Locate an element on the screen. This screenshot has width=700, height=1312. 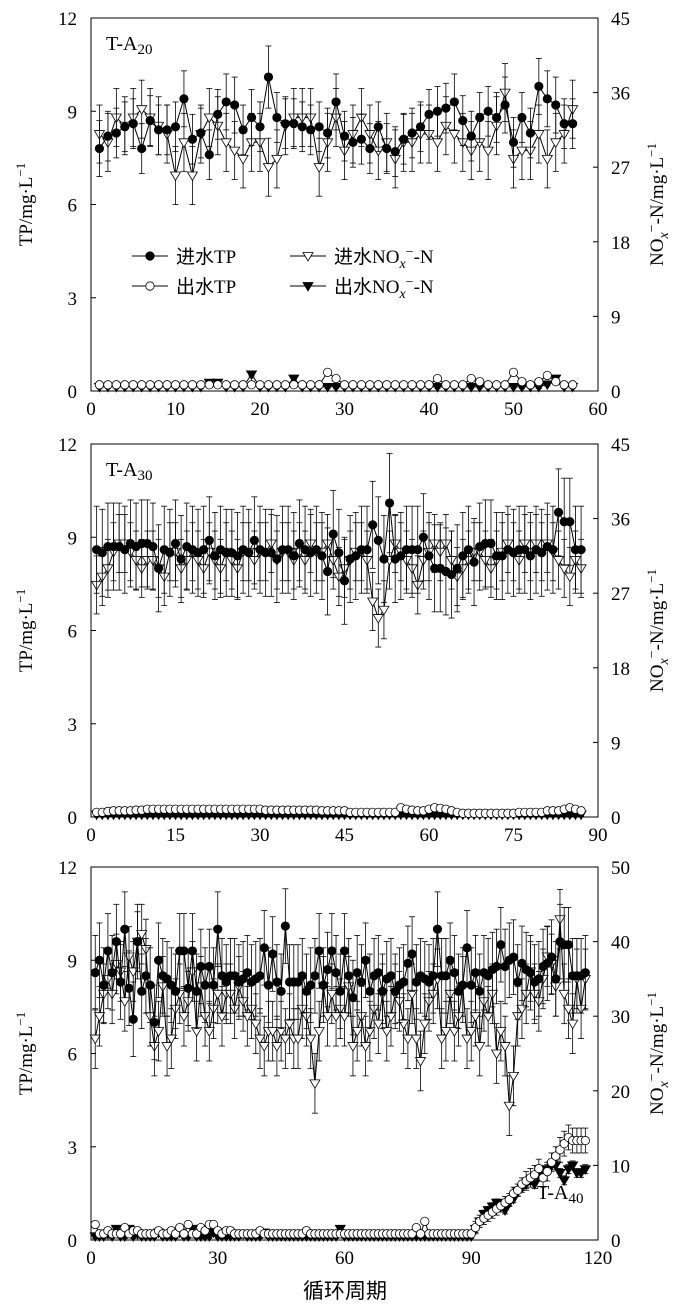
x-tick-label: 60 is located at coordinates (344, 1258).